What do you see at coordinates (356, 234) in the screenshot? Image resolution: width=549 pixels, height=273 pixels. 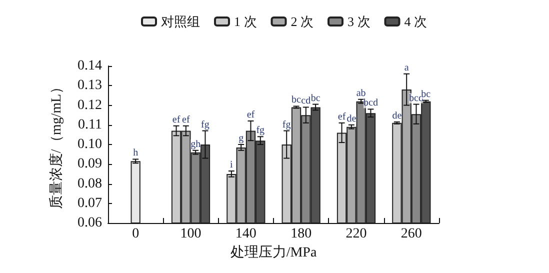 I see `x-tick-label: 220` at bounding box center [356, 234].